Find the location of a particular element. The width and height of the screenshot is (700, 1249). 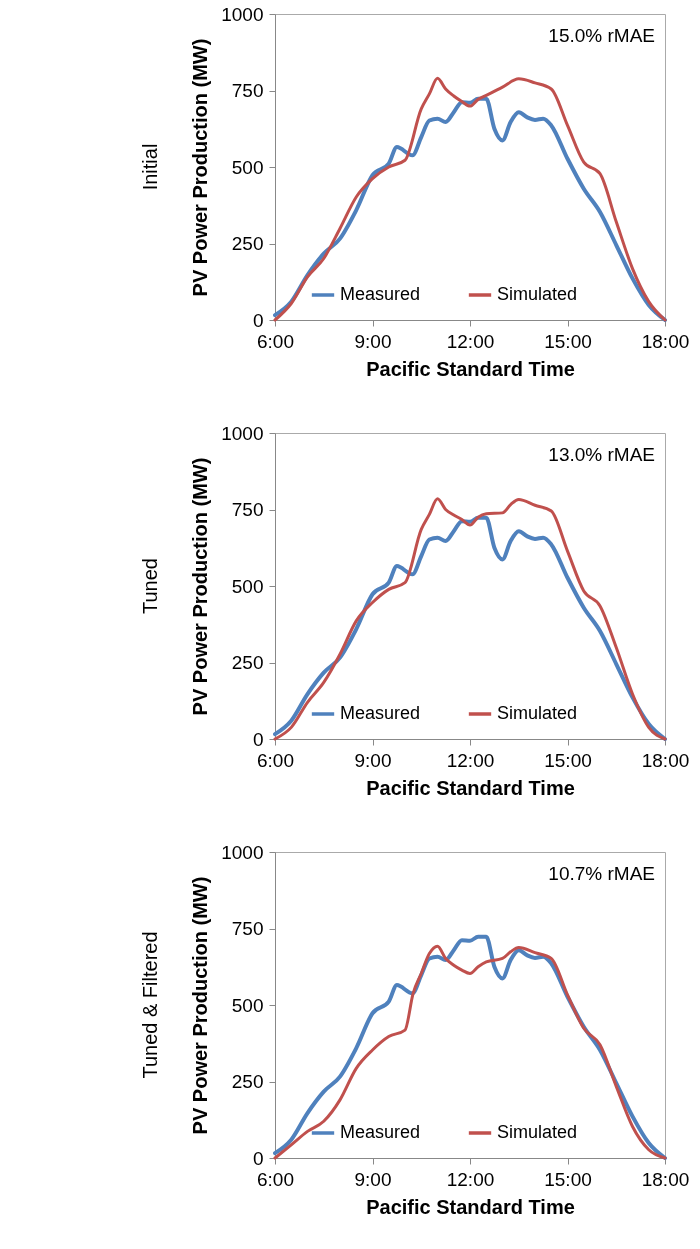

annotation: 10.7% rMAE is located at coordinates (601, 873).